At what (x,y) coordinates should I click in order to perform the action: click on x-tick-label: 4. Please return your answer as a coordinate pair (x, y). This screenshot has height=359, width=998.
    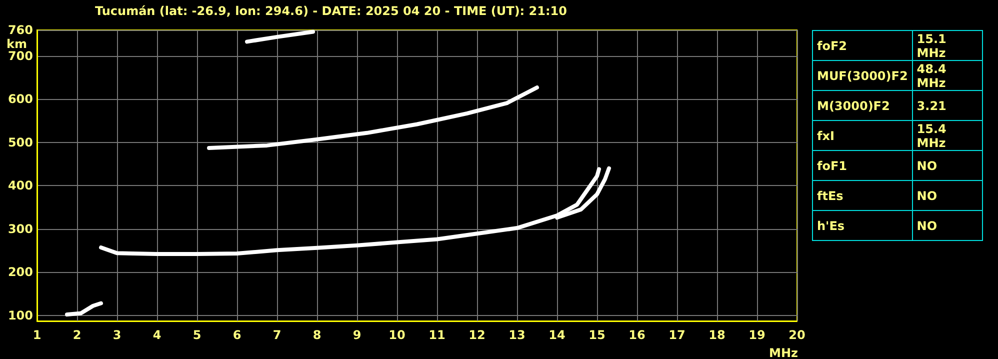
    Looking at the image, I should click on (157, 335).